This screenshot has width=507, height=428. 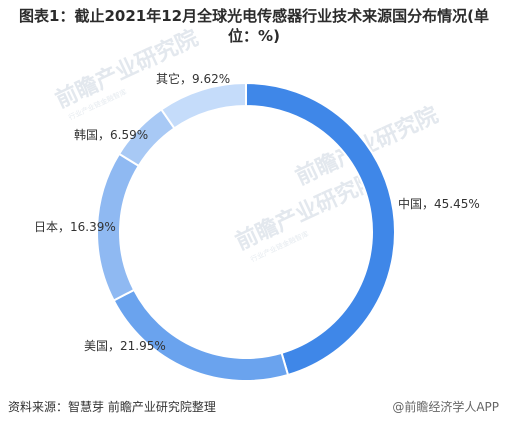 What do you see at coordinates (125, 346) in the screenshot?
I see `slice-label-美国: 美国，21.95%` at bounding box center [125, 346].